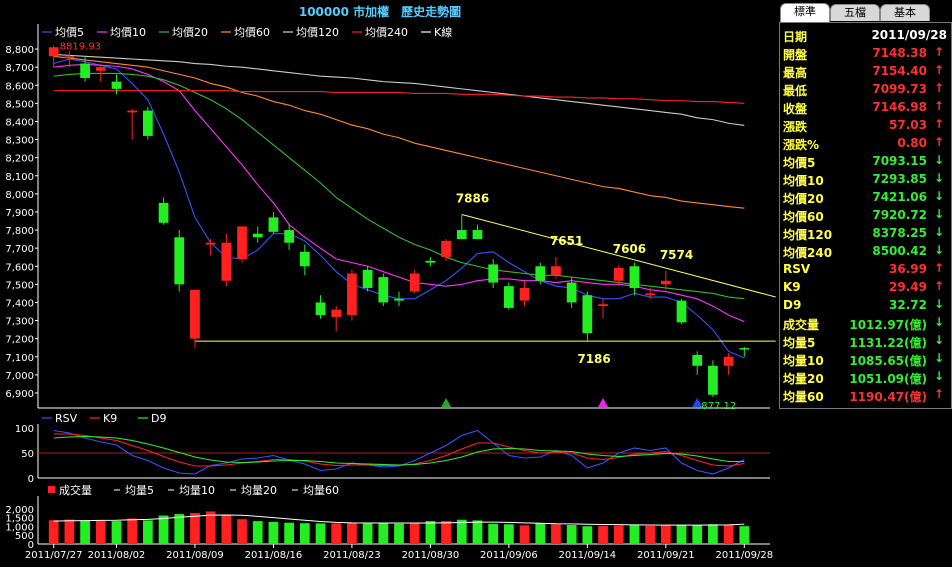 The width and height of the screenshot is (952, 567). What do you see at coordinates (190, 32) in the screenshot?
I see `legend-label: 均價20` at bounding box center [190, 32].